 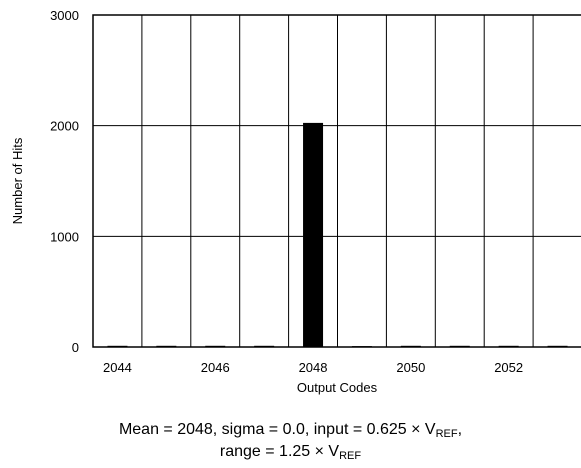 I want to click on x-tick-label: 2048, so click(x=313, y=367).